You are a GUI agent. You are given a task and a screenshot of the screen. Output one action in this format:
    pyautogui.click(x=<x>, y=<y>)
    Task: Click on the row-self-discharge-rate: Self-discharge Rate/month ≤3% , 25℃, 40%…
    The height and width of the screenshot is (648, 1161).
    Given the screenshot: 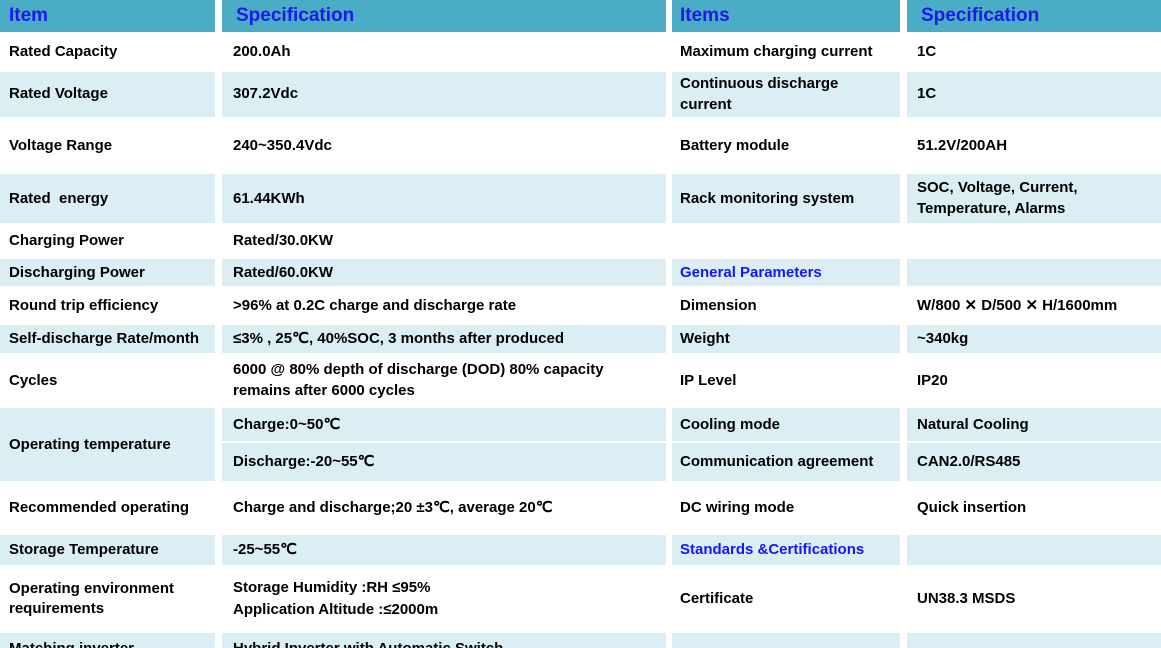 What is the action you would take?
    pyautogui.click(x=580, y=340)
    